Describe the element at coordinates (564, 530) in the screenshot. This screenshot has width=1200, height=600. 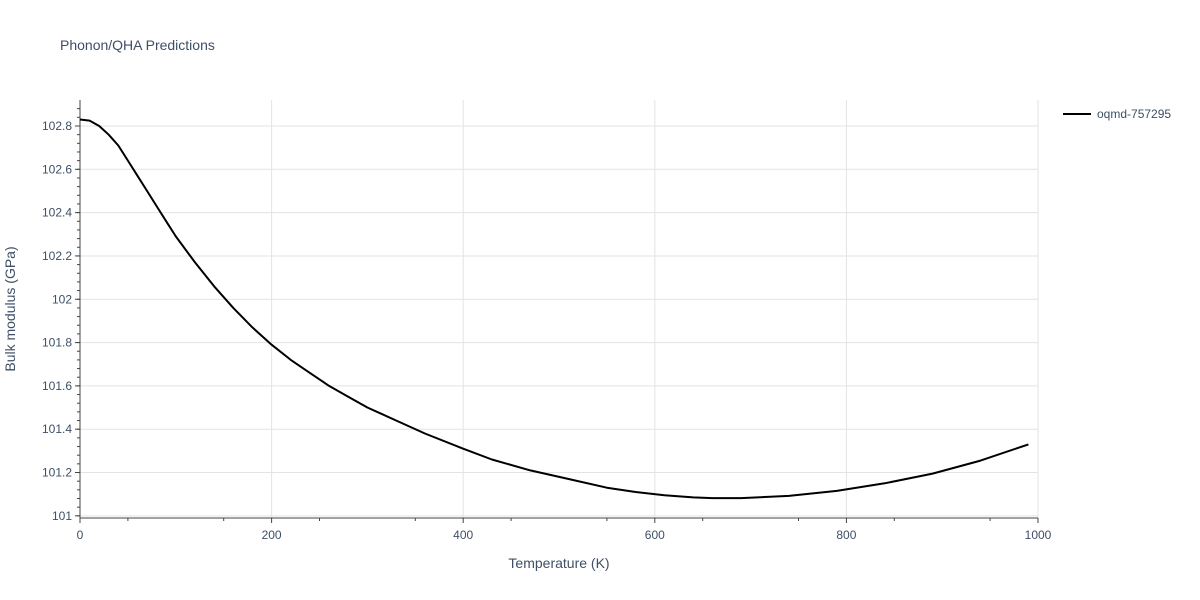
I see `x-axis-ticks: 0 200 400 600 800 1000` at that location.